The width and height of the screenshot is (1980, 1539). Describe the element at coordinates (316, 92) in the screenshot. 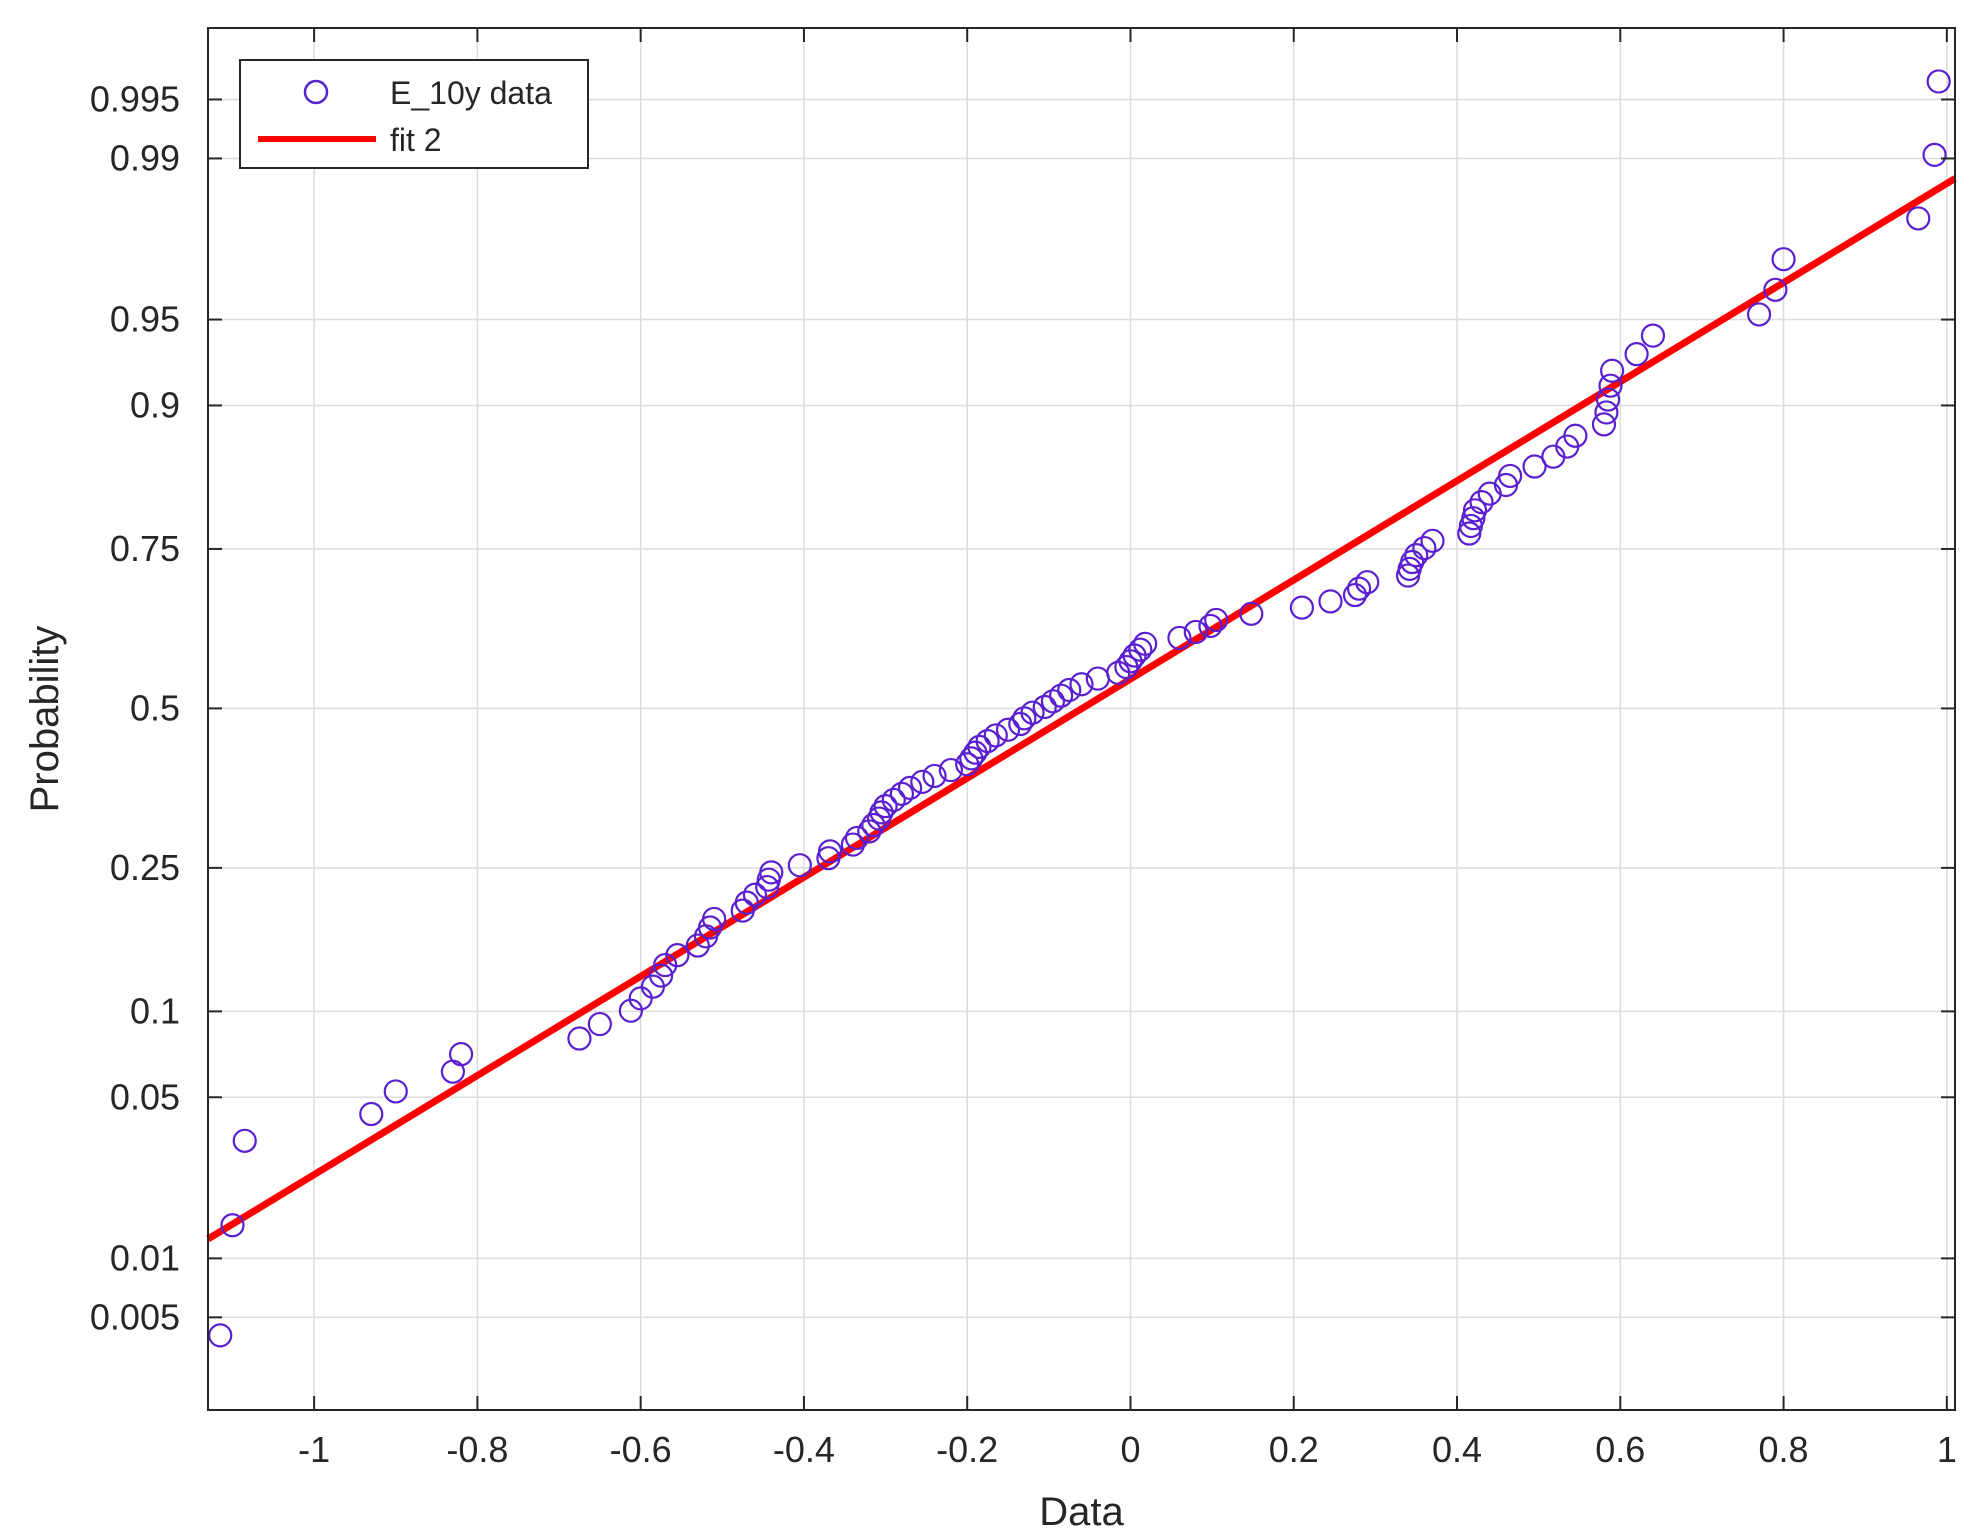

I see `legend-marker-data` at that location.